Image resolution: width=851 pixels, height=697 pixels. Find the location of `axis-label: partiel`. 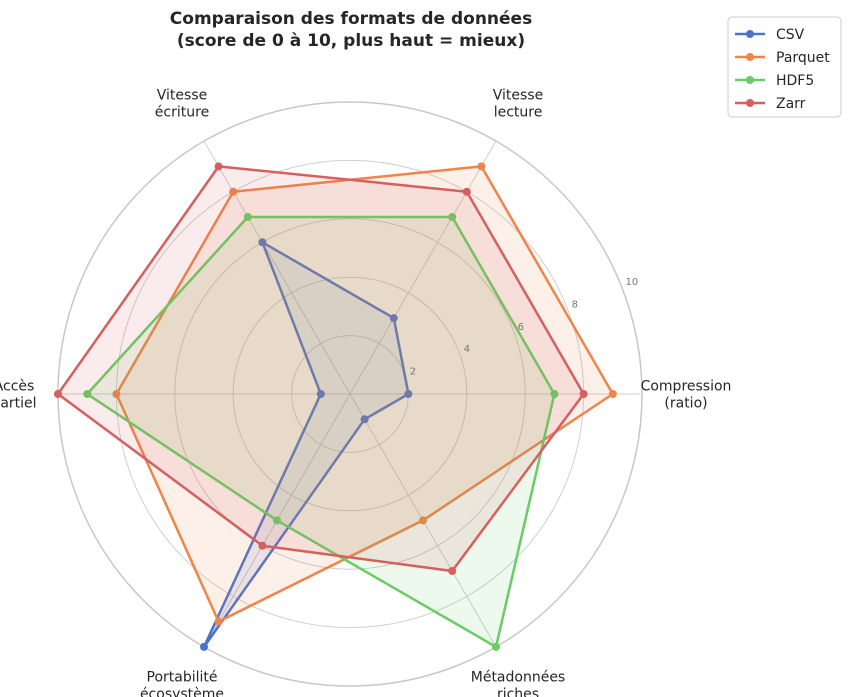

axis-label: partiel is located at coordinates (18, 404).